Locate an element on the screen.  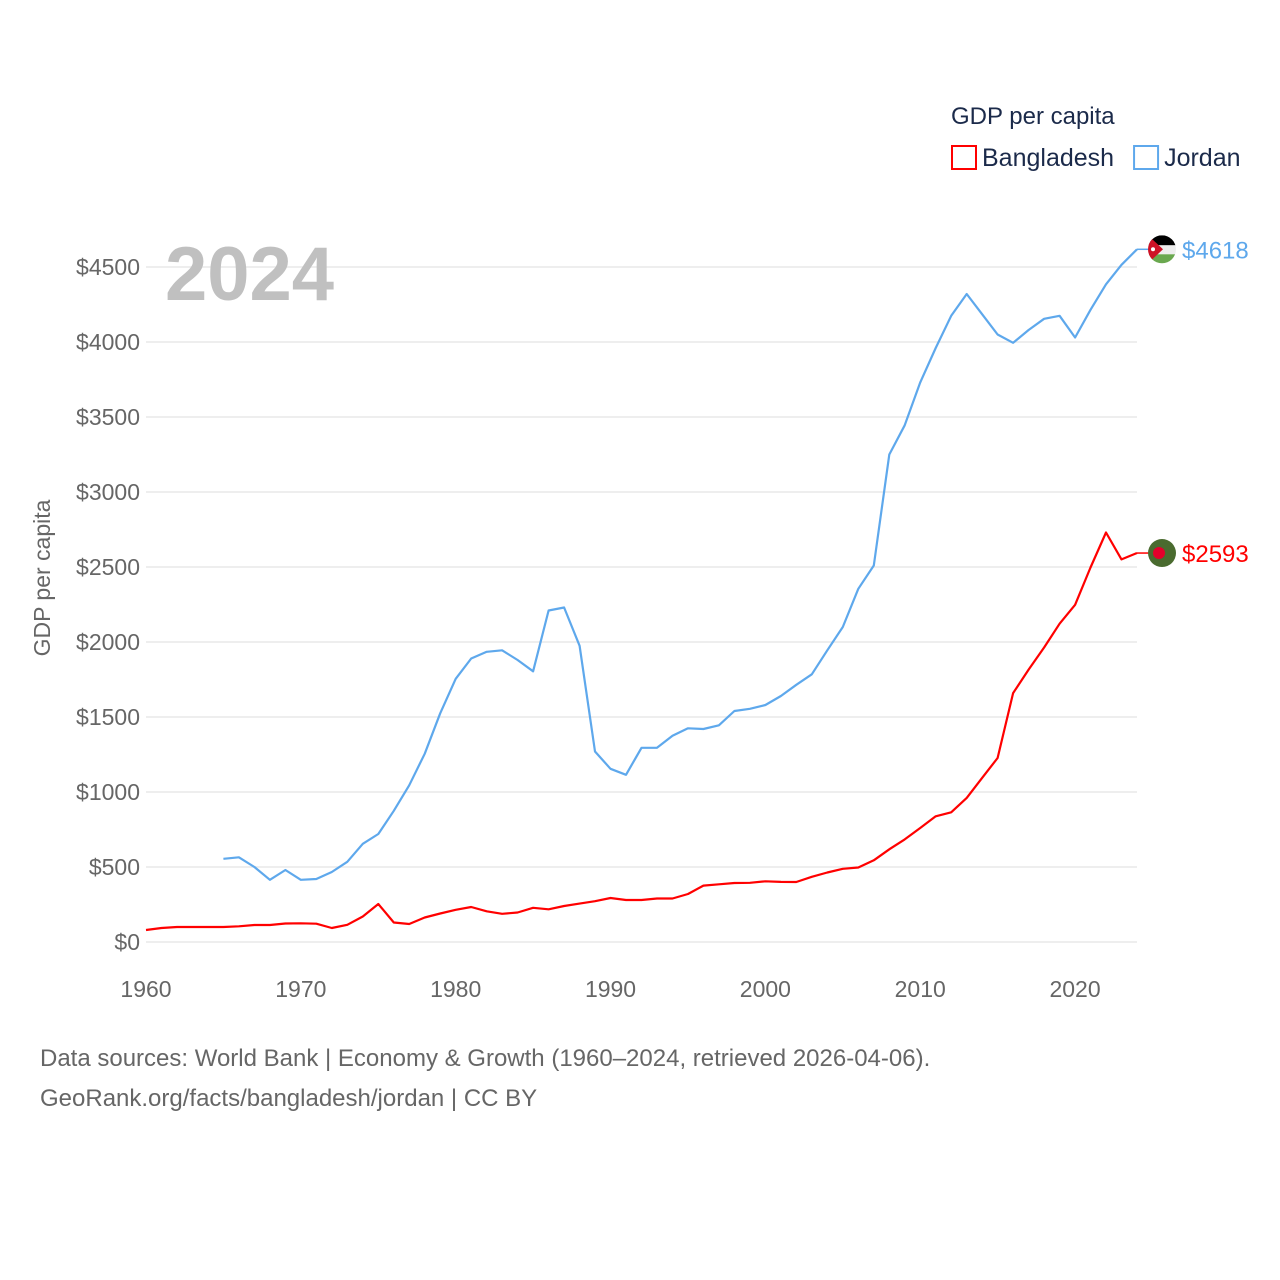
end-value-label: $2593 is located at coordinates (1215, 554).